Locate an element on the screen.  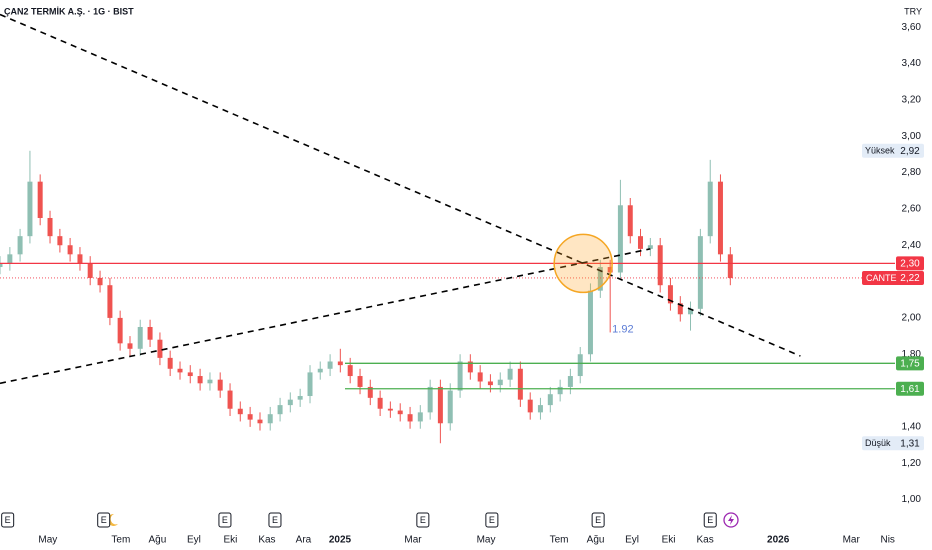
extreme-label: 1,31 is located at coordinates (910, 443).